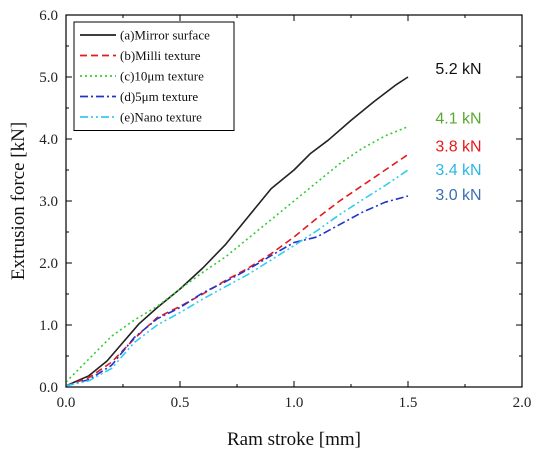 This screenshot has height=457, width=550. What do you see at coordinates (48, 16) in the screenshot?
I see `y-tick-label: 6.0` at bounding box center [48, 16].